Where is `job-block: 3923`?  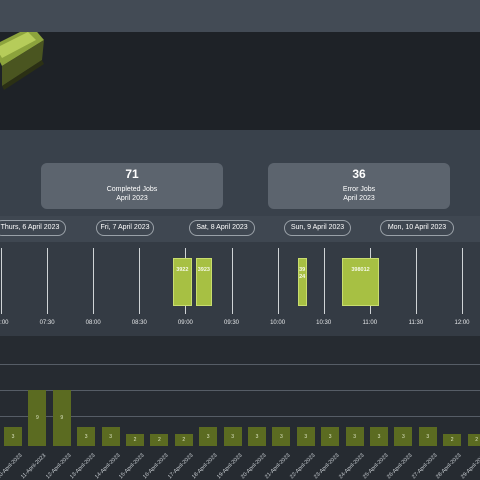 job-block: 3923 is located at coordinates (204, 282).